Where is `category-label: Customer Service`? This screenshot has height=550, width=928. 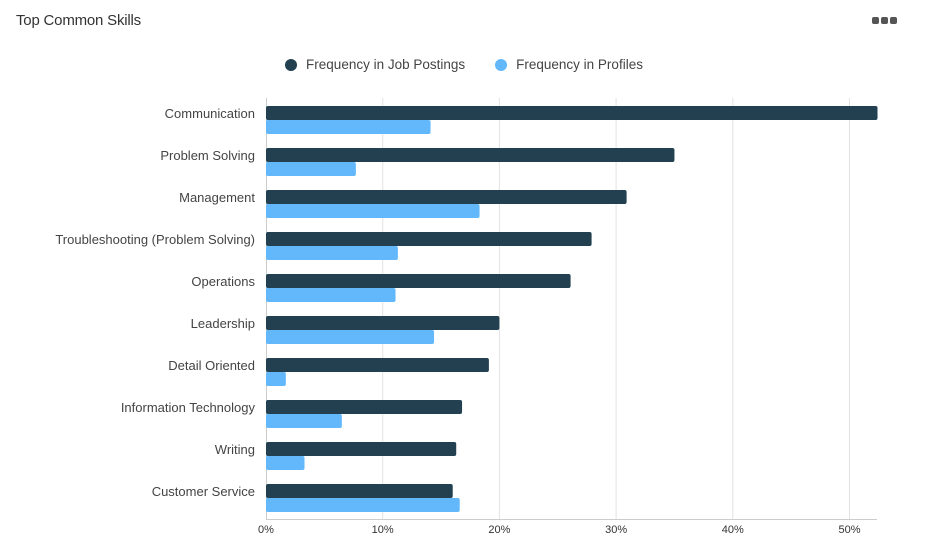
category-label: Customer Service is located at coordinates (203, 491).